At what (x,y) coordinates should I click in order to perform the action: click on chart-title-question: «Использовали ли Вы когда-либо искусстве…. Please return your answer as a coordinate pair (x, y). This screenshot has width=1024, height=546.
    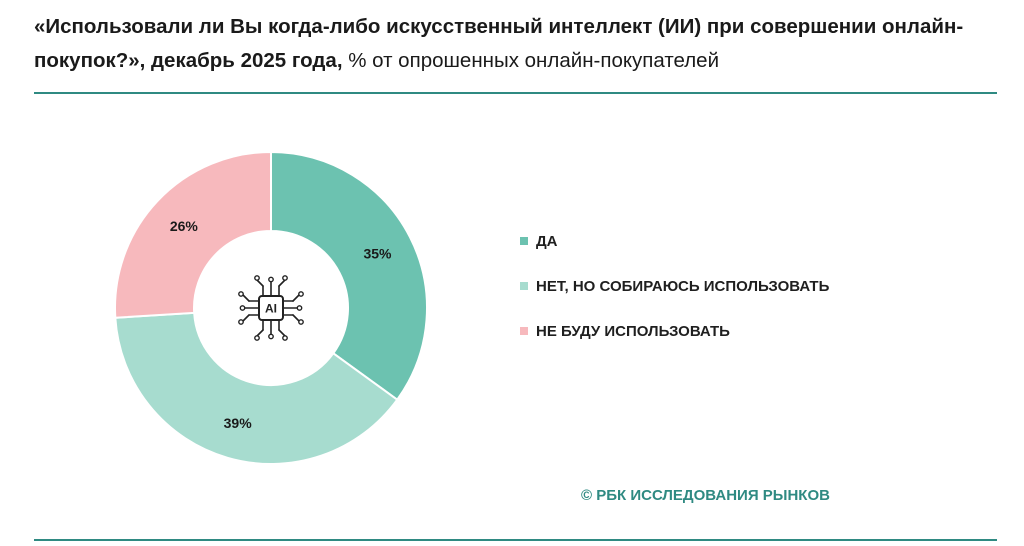
    Looking at the image, I should click on (499, 43).